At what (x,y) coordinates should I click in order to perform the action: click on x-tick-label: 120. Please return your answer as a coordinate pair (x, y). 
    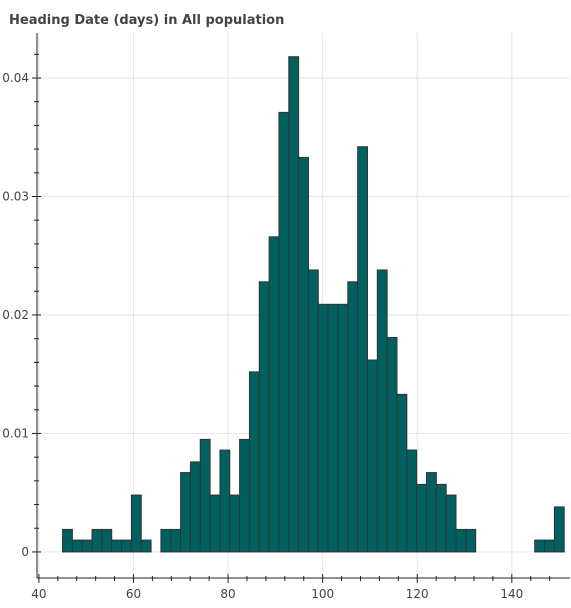
    Looking at the image, I should click on (417, 594).